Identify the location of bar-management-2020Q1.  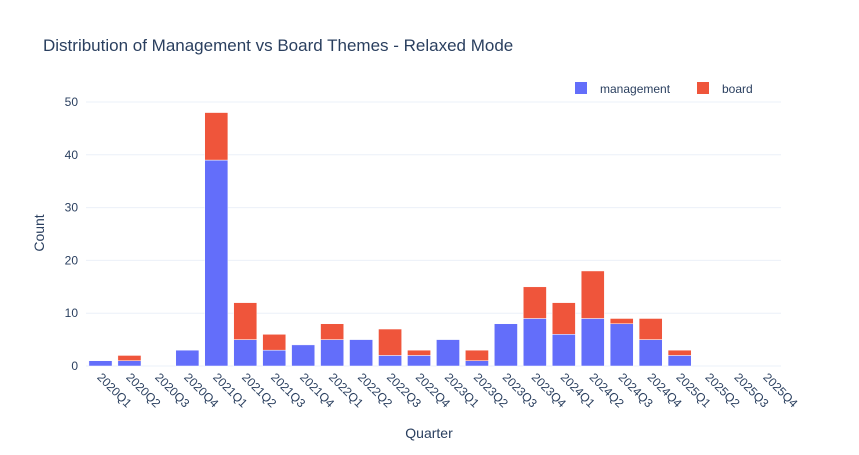
(100, 363).